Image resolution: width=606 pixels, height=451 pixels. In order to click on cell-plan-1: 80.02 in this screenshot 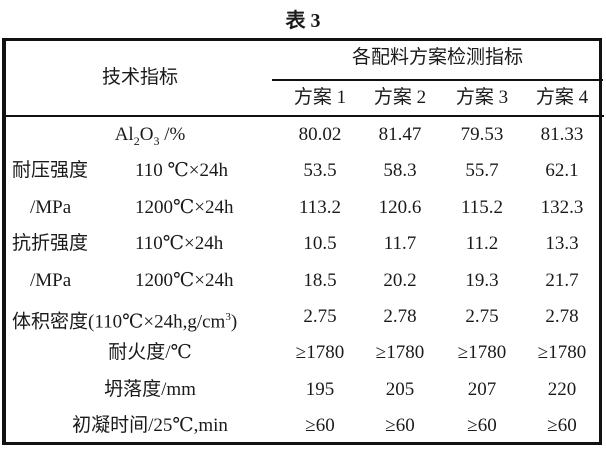, I will do `click(320, 134)`.